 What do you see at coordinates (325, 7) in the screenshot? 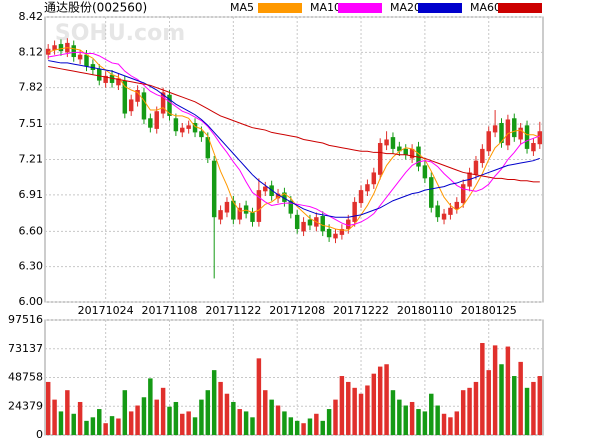
I see `legend-label: MA10` at bounding box center [325, 7].